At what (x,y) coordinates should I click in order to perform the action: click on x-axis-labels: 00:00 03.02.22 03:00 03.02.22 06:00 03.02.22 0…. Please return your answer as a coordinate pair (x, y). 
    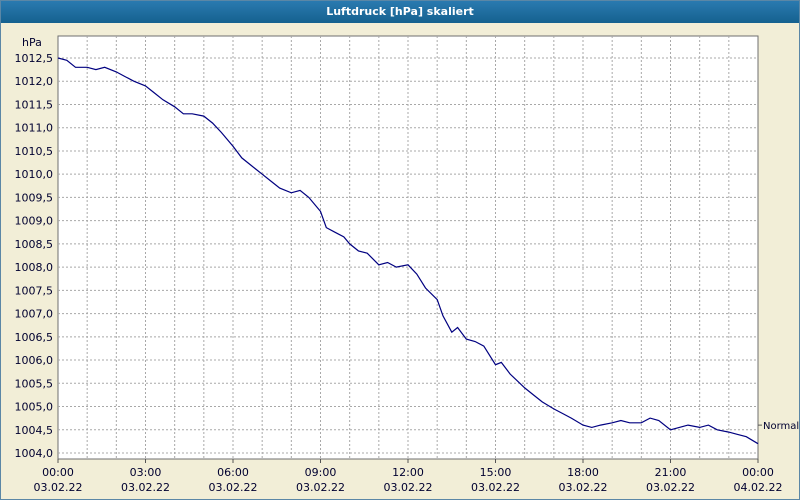
    Looking at the image, I should click on (408, 476).